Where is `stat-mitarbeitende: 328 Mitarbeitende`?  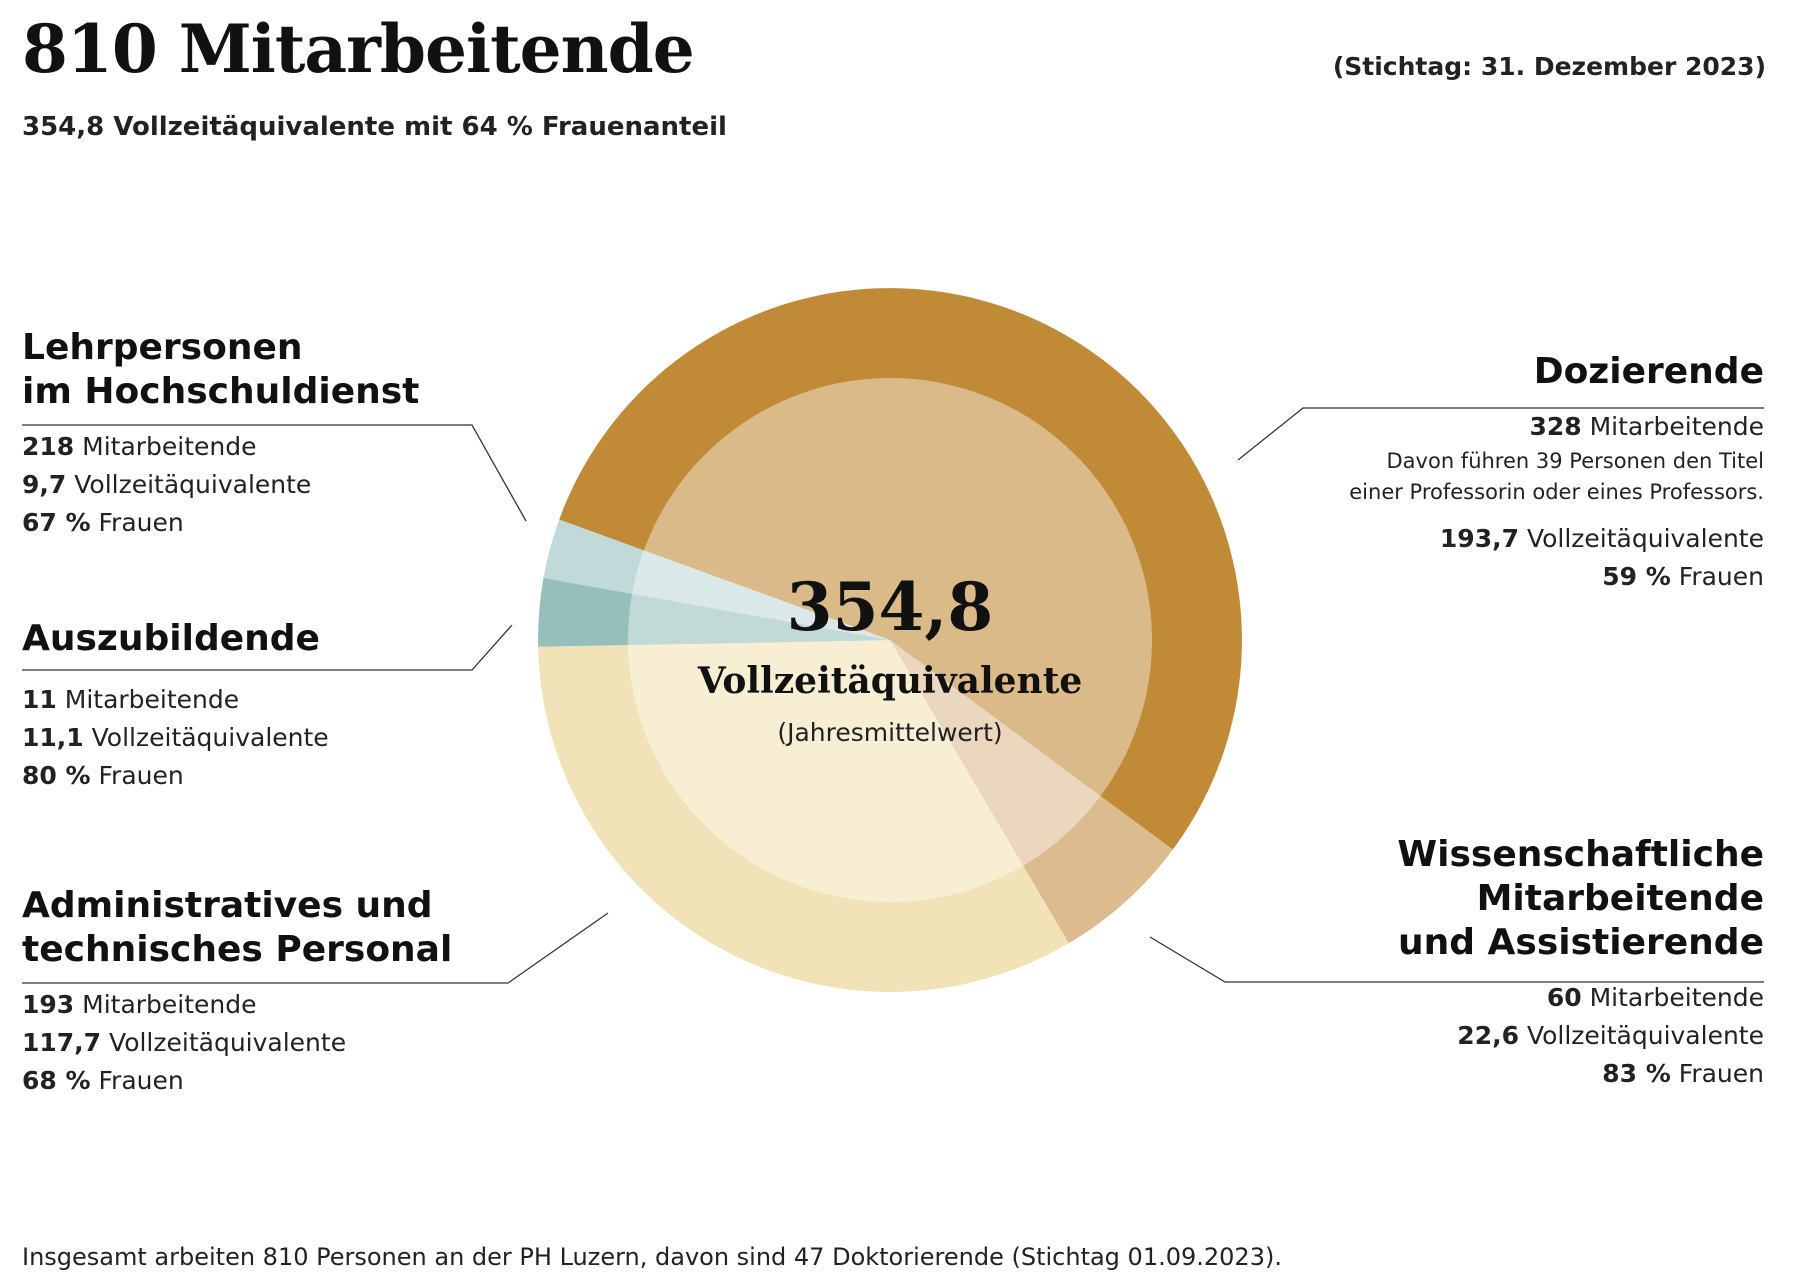
stat-mitarbeitende: 328 Mitarbeitende is located at coordinates (1646, 426).